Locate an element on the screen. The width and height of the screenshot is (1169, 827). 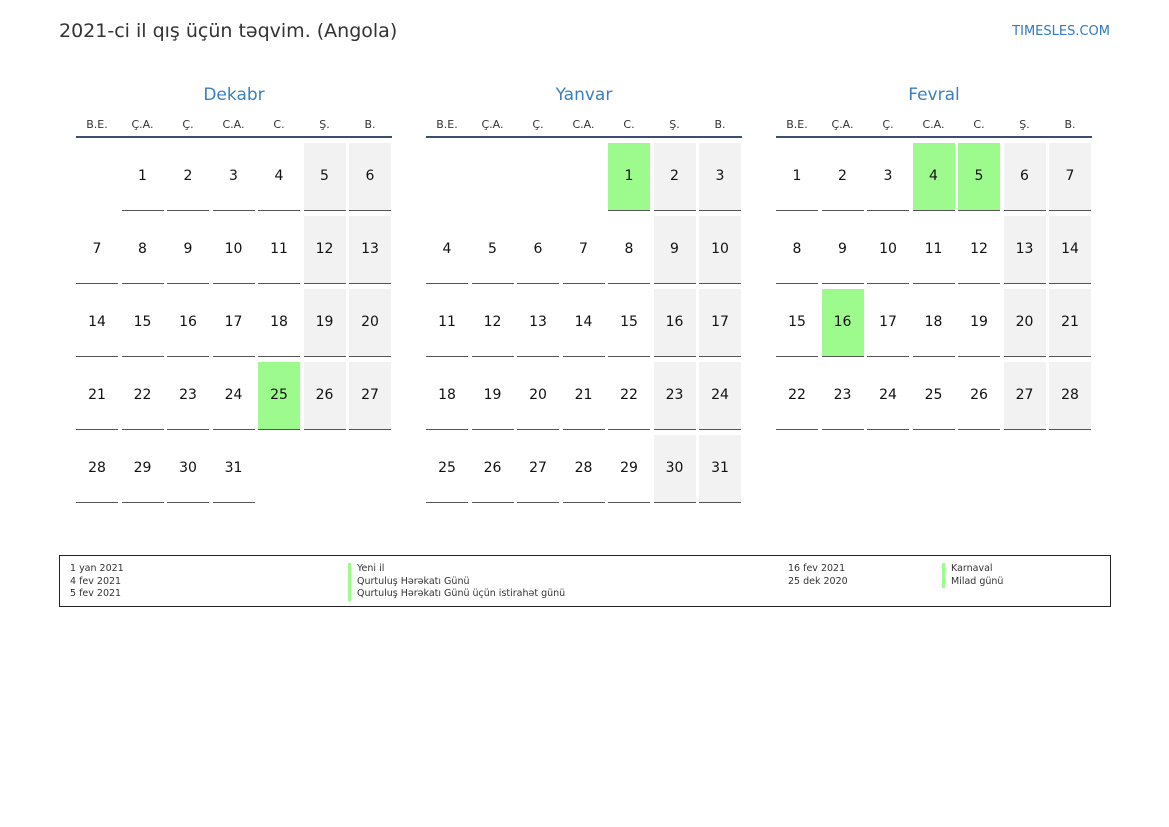
day-number: 28 is located at coordinates (1070, 395).